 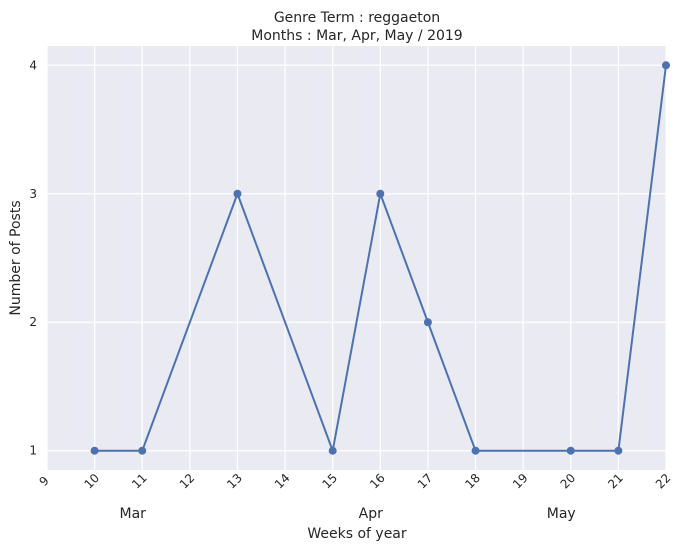 I want to click on month-label: Apr, so click(x=371, y=514).